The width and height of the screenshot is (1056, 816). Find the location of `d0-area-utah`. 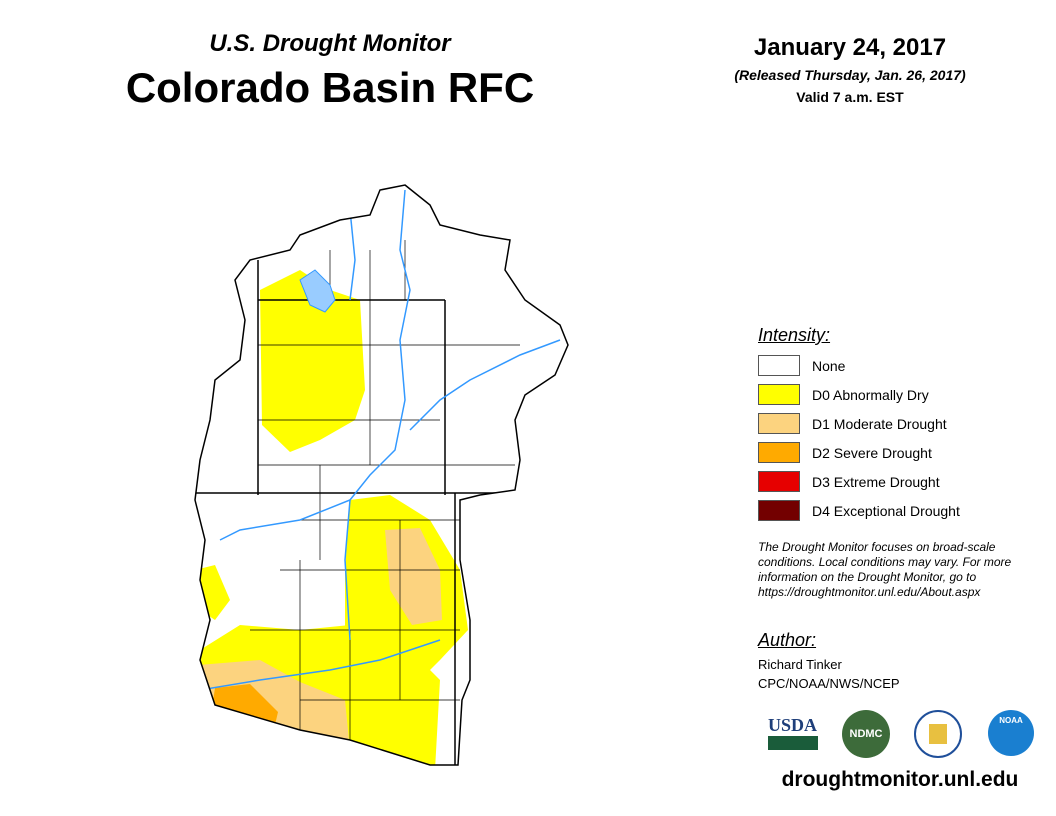

d0-area-utah is located at coordinates (312, 361).